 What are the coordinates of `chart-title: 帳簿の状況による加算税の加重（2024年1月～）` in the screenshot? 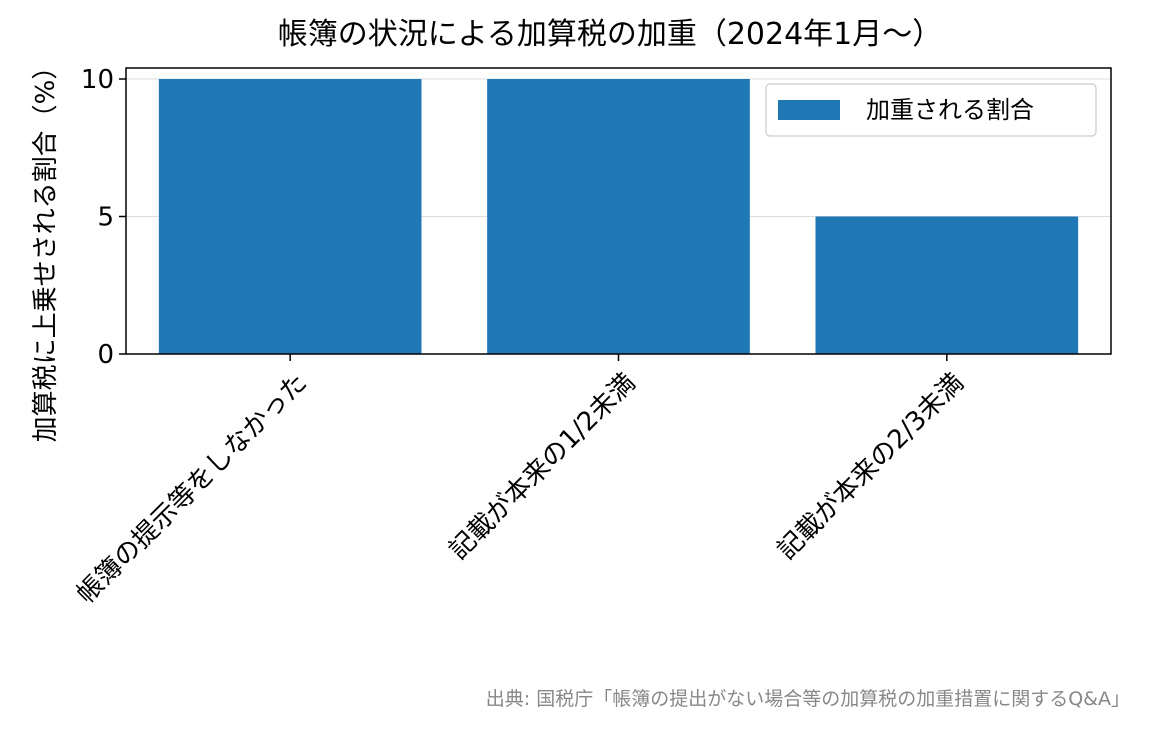 It's located at (610, 34).